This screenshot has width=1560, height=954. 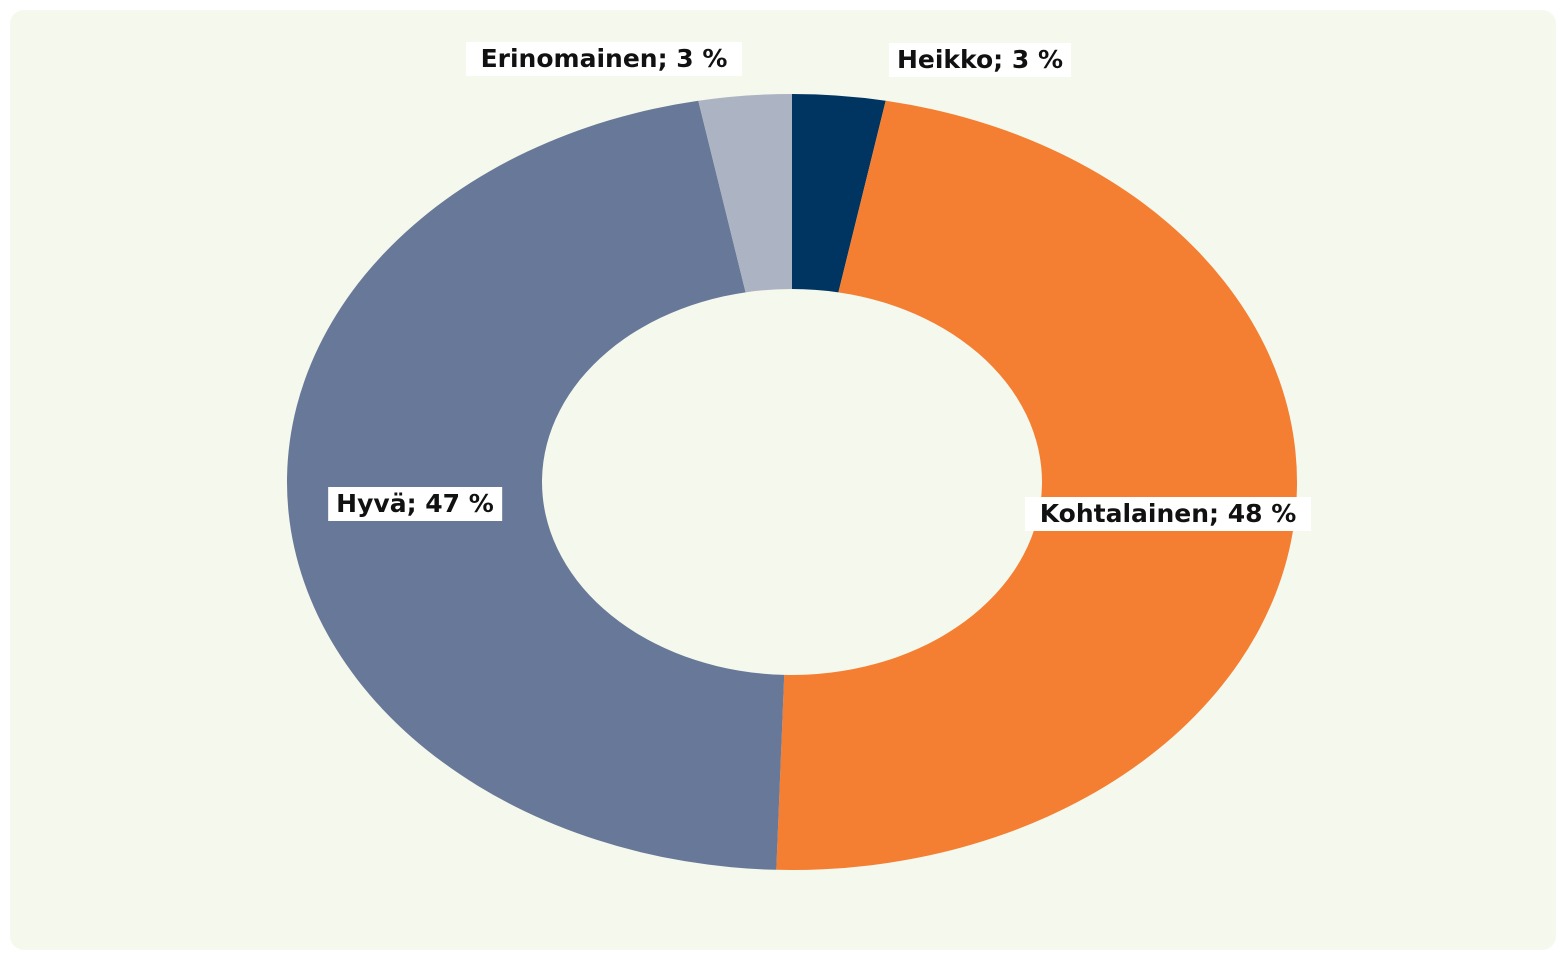 I want to click on data-label: Kohtalainen; 48 %, so click(x=1168, y=514).